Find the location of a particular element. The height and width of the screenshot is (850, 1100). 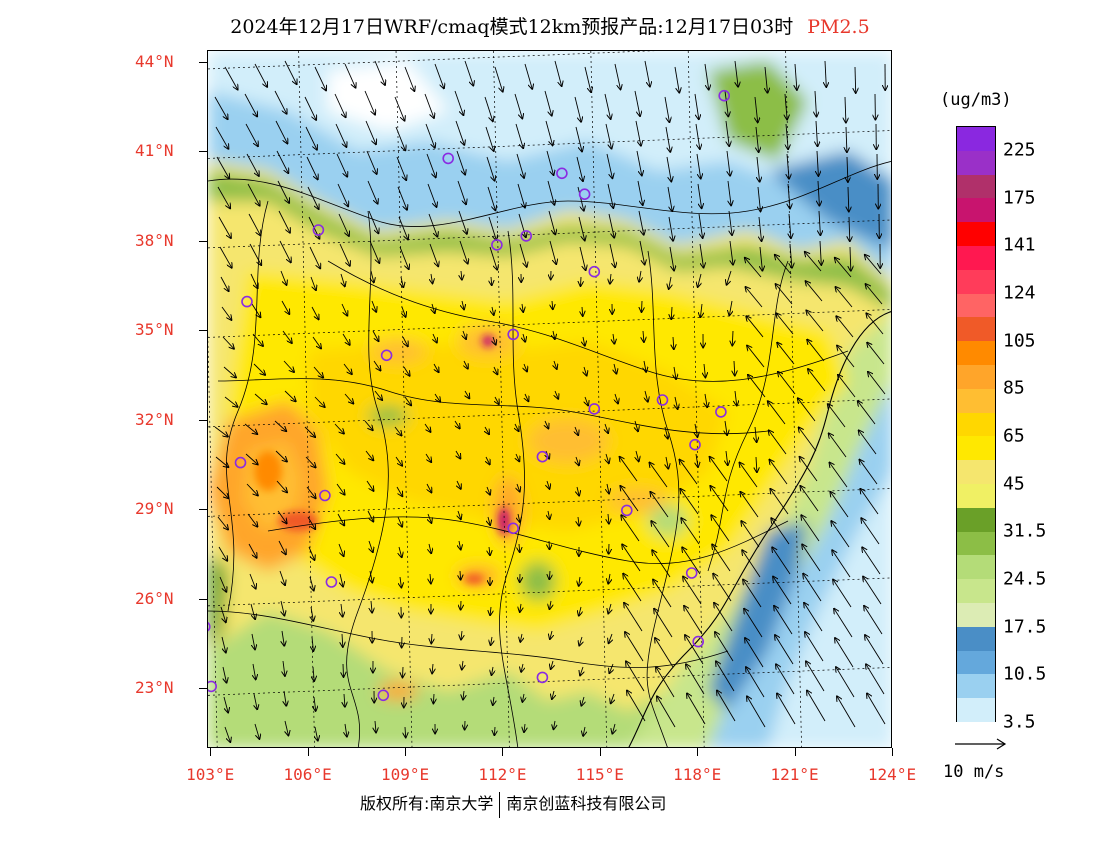

lon-label: 124°E is located at coordinates (892, 774).